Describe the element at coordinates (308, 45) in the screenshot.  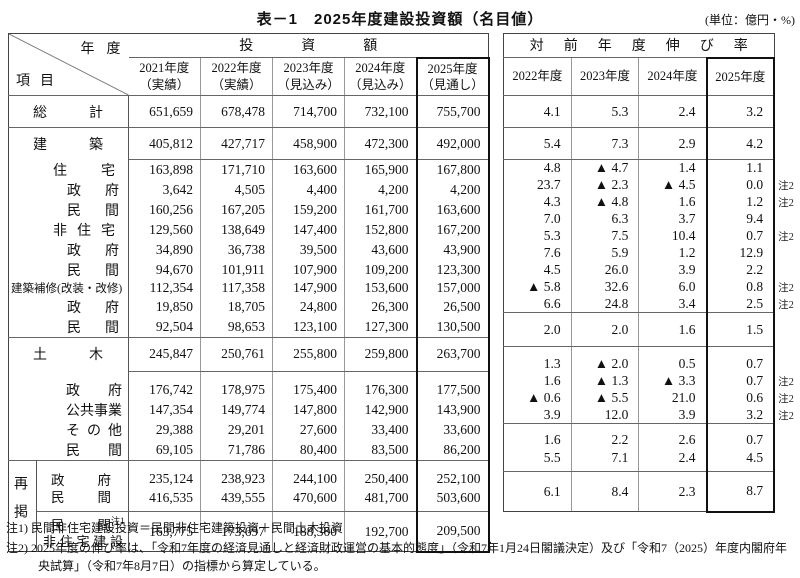
I see `invest-group-header: 投資額` at that location.